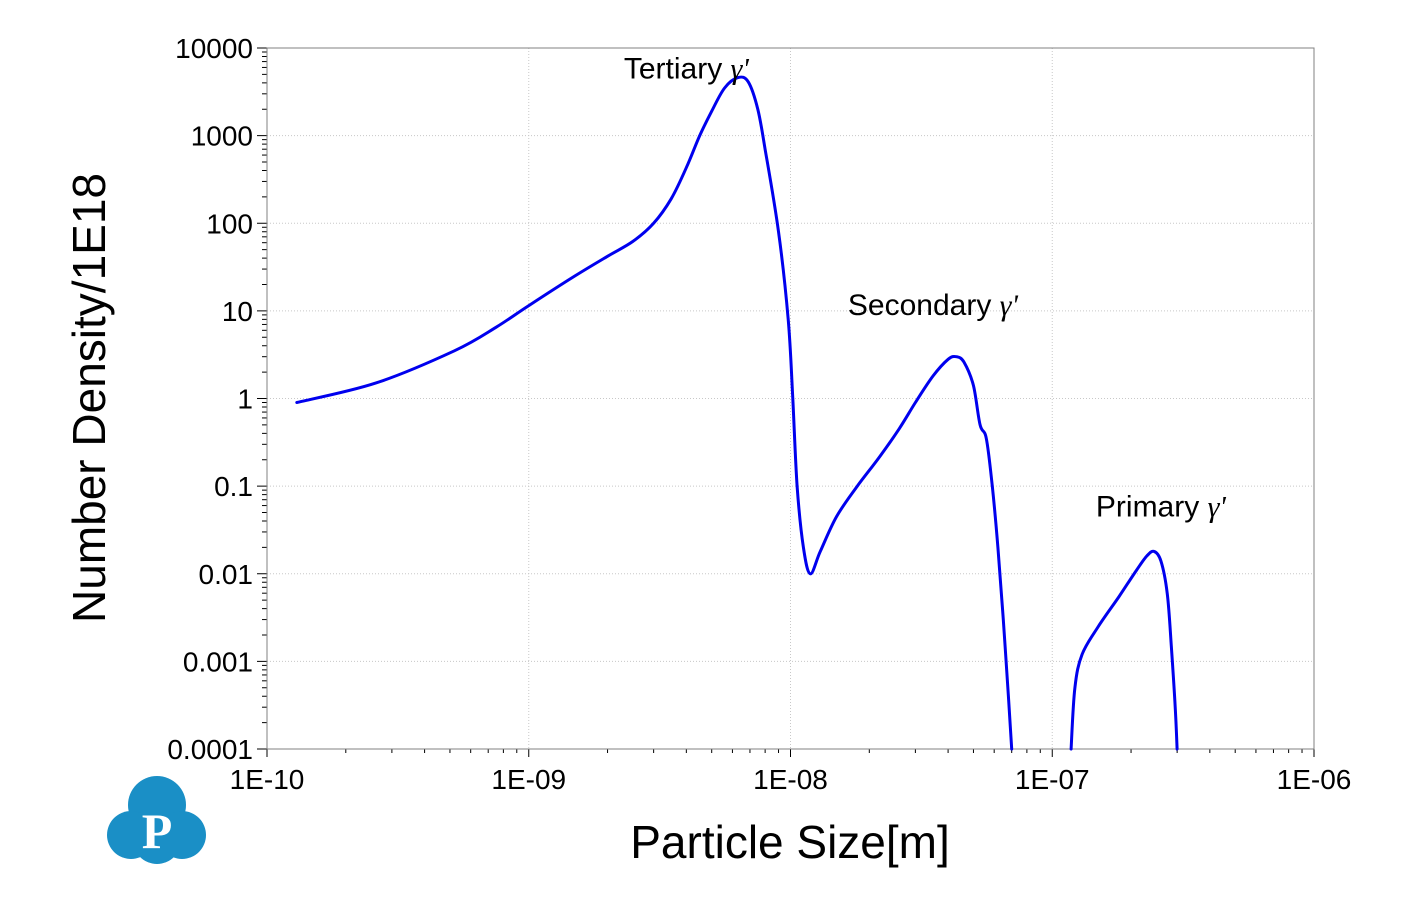 The height and width of the screenshot is (915, 1409). I want to click on logo-letter: P, so click(157, 831).